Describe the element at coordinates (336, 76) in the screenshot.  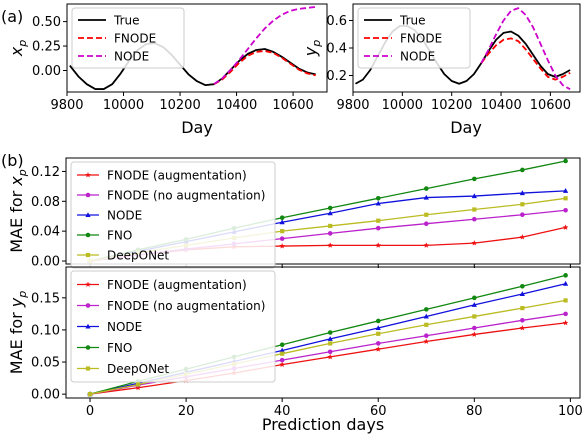
I see `y-tick-label-1-0: 0.2` at that location.